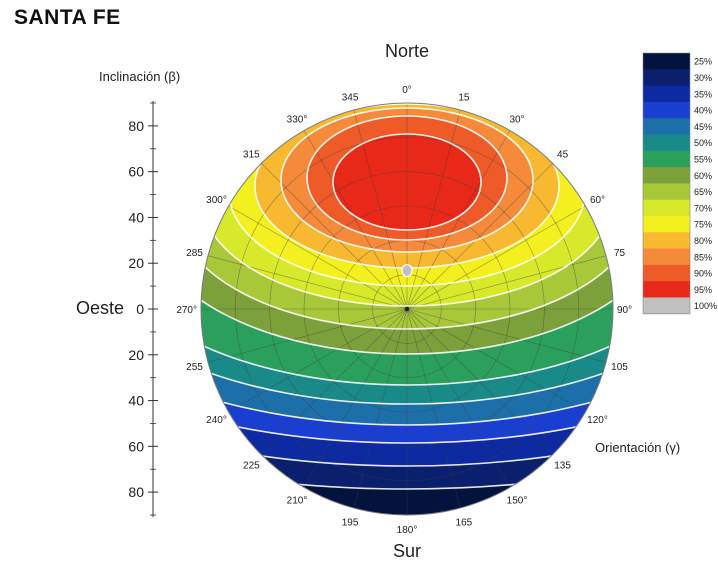 Image resolution: width=718 pixels, height=565 pixels. What do you see at coordinates (703, 94) in the screenshot?
I see `legend-label: 35%` at bounding box center [703, 94].